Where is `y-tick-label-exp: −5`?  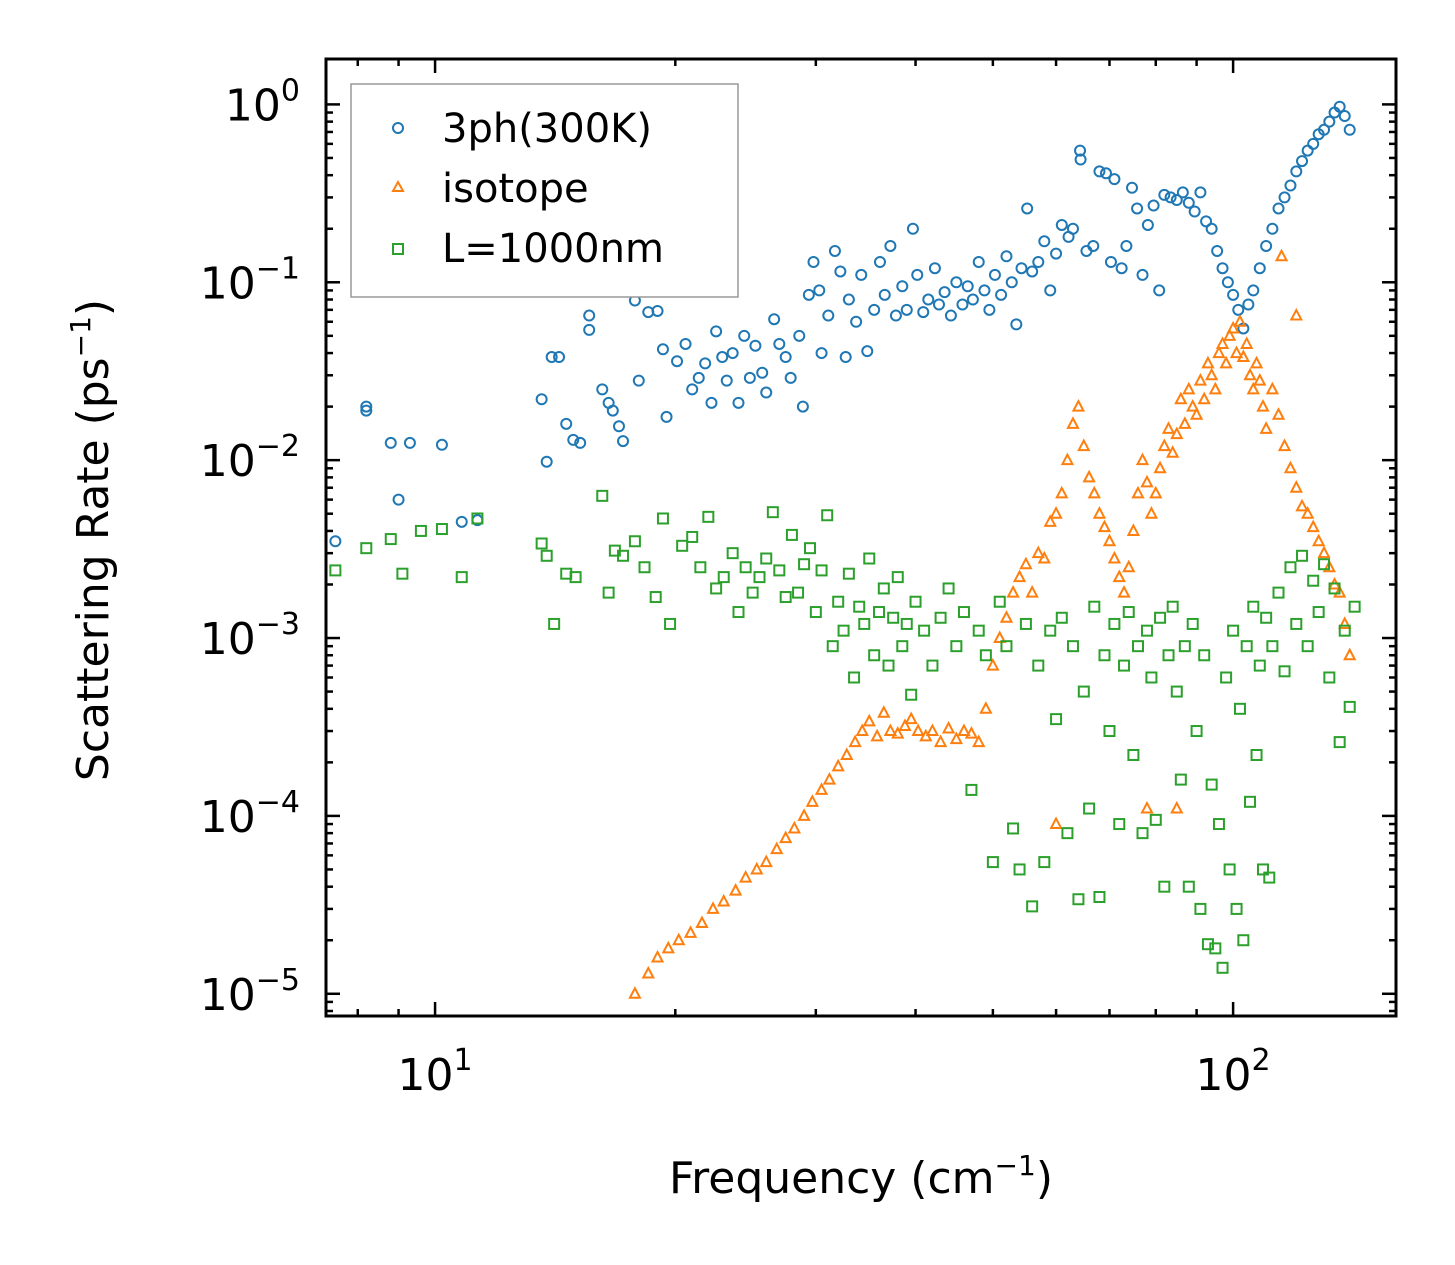
y-tick-label-exp: −5 is located at coordinates (278, 980).